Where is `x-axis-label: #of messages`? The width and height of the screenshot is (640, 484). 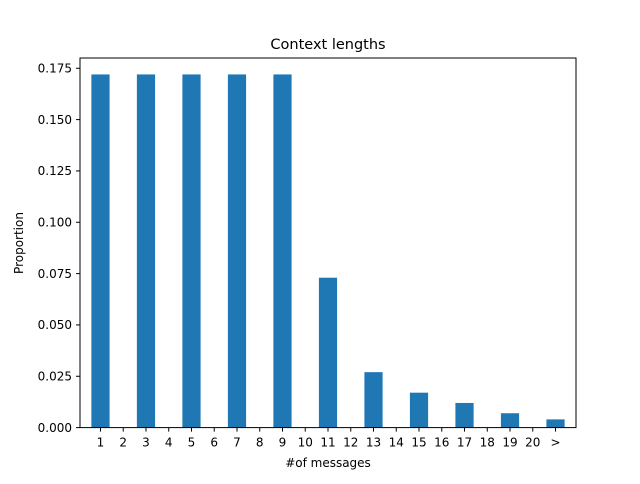 x-axis-label: #of messages is located at coordinates (328, 463).